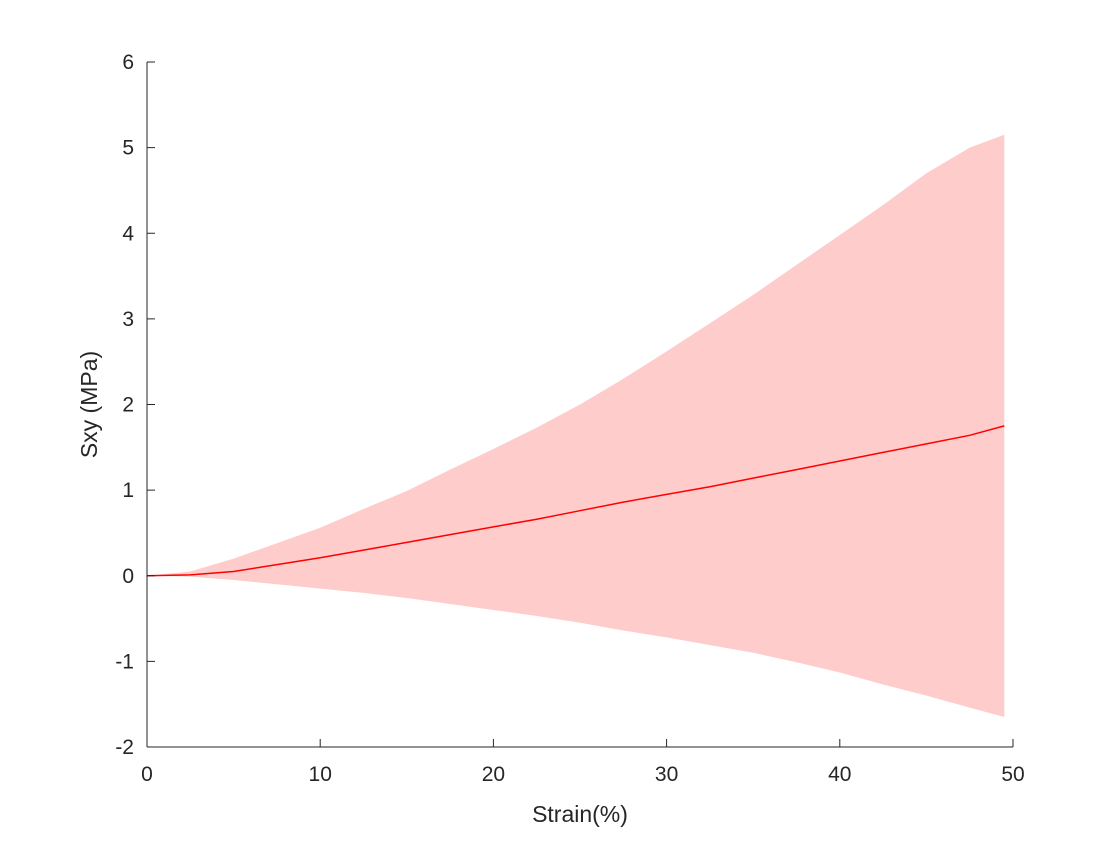  Describe the element at coordinates (128, 405) in the screenshot. I see `y-tick-label: 2` at that location.